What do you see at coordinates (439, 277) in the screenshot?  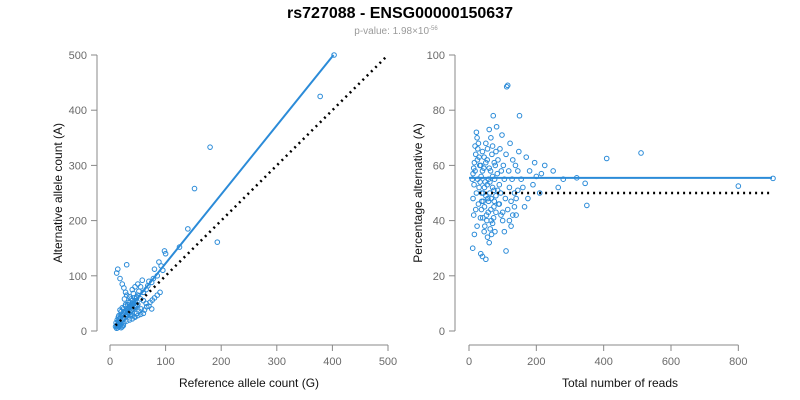 I see `right-y-tick-label: 20` at bounding box center [439, 277].